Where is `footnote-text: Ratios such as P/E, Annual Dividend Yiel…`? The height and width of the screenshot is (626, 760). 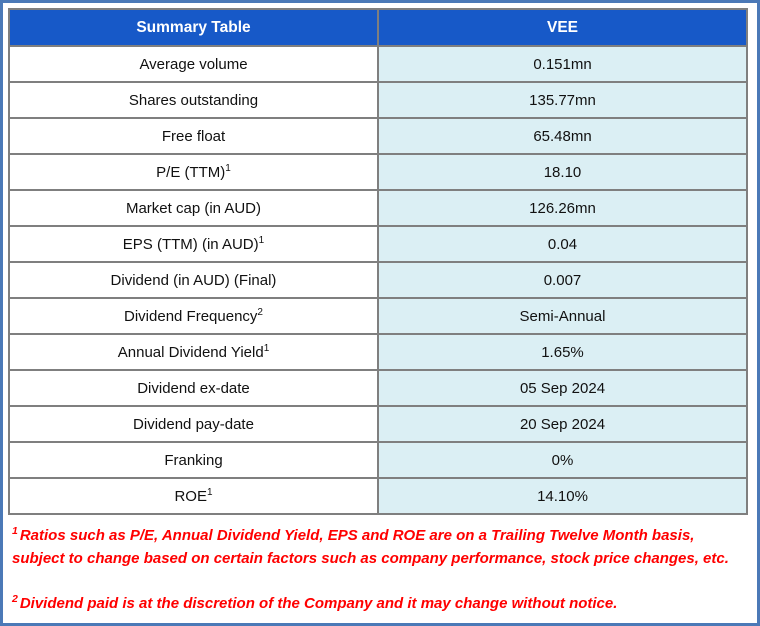
footnote-text: Ratios such as P/E, Annual Dividend Yiel… is located at coordinates (370, 547).